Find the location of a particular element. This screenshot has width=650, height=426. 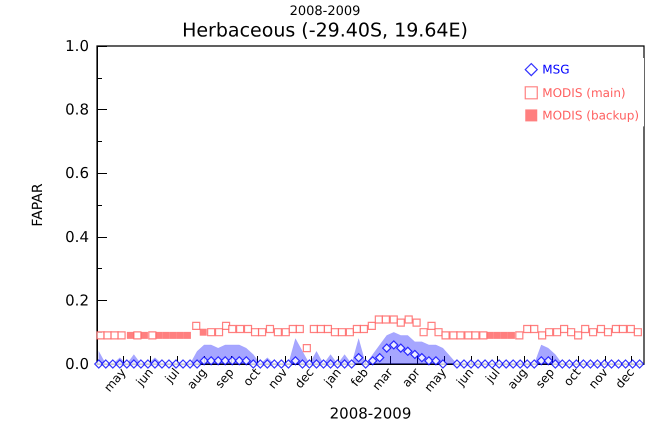

y-tick-label: 0.2 is located at coordinates (77, 300).